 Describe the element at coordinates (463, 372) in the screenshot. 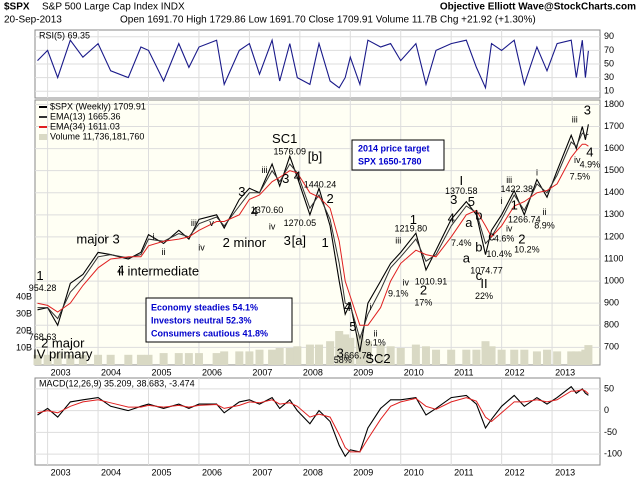

I see `x-tick-label: 2011` at that location.